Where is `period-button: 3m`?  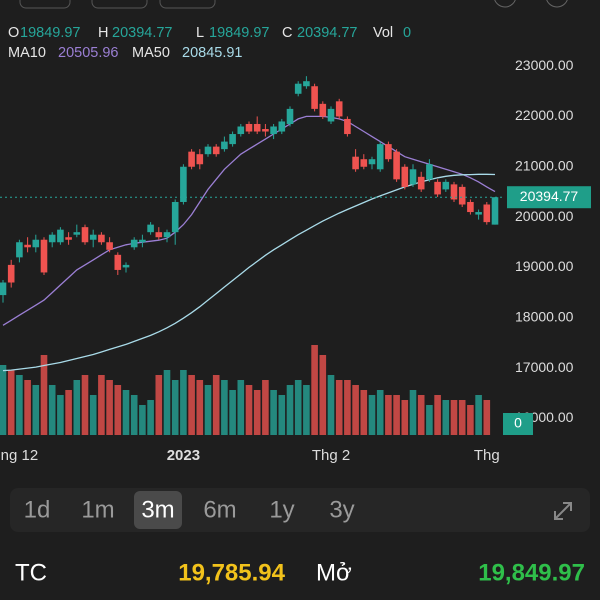 period-button: 3m is located at coordinates (157, 509).